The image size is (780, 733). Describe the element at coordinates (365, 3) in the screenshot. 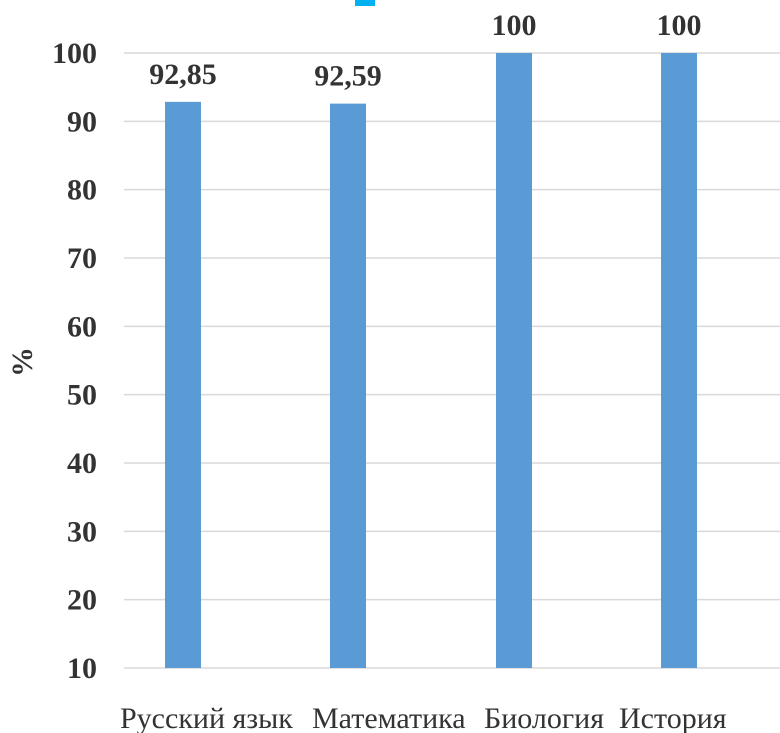

I see `title-fragment` at that location.